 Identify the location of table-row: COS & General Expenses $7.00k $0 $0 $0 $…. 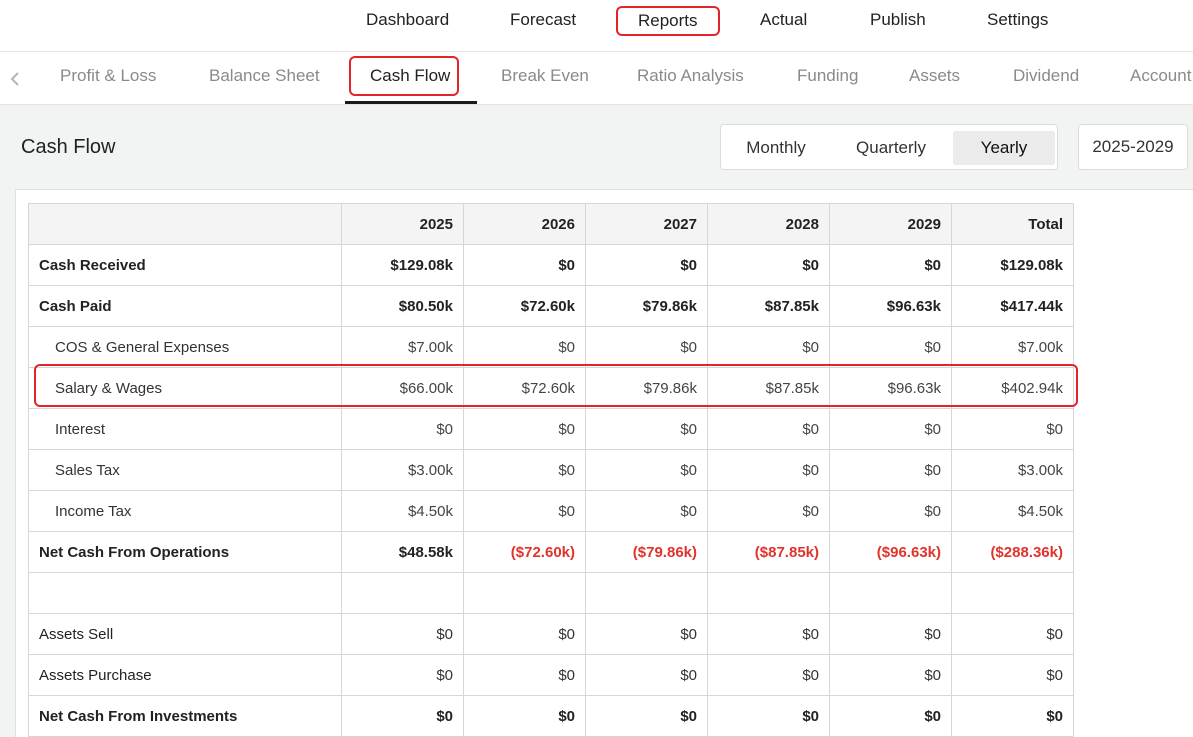
(551, 347).